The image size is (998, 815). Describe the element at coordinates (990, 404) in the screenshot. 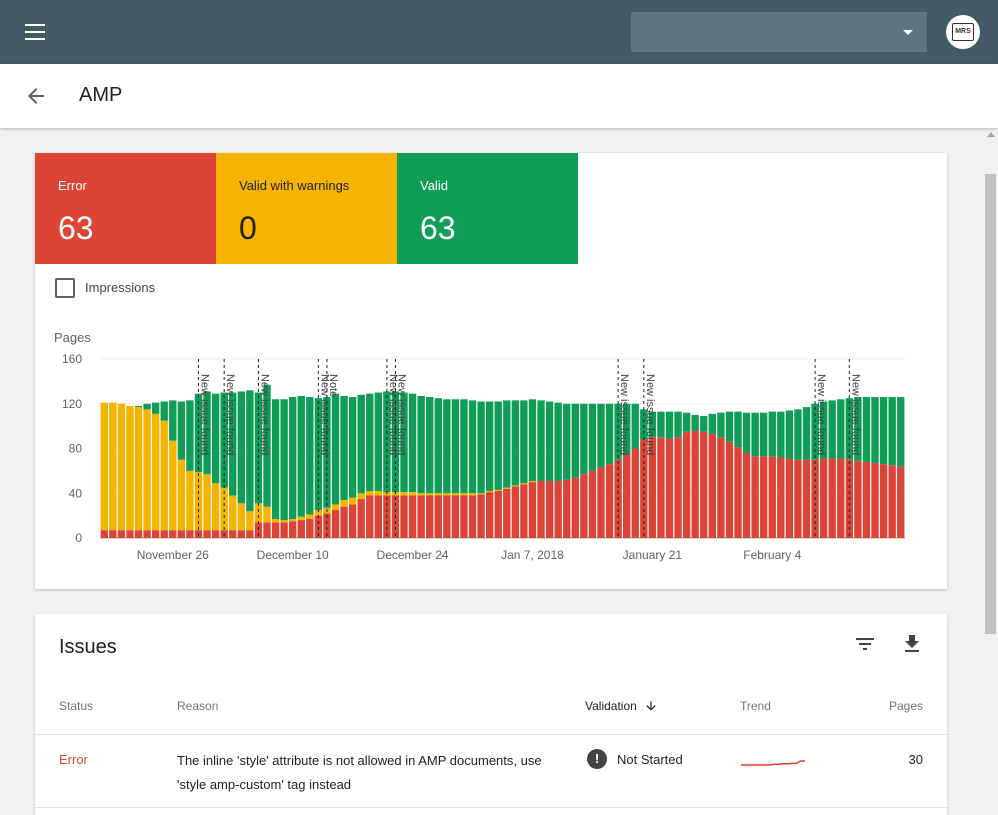

I see `scroll-thumb` at that location.